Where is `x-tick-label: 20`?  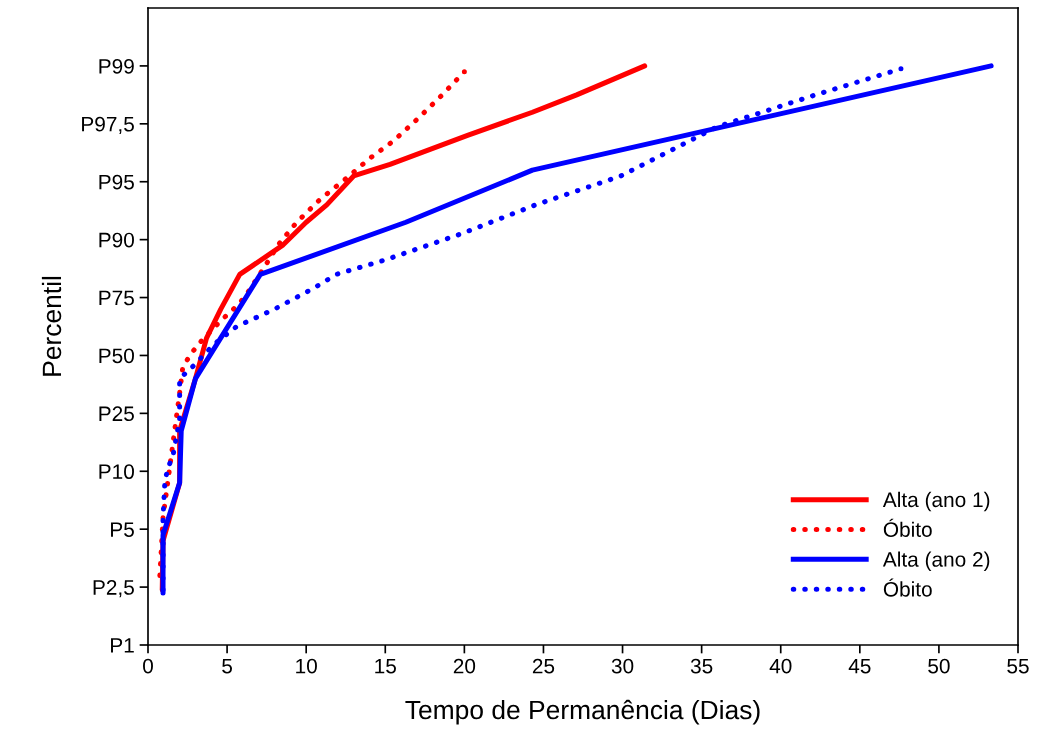 x-tick-label: 20 is located at coordinates (464, 666).